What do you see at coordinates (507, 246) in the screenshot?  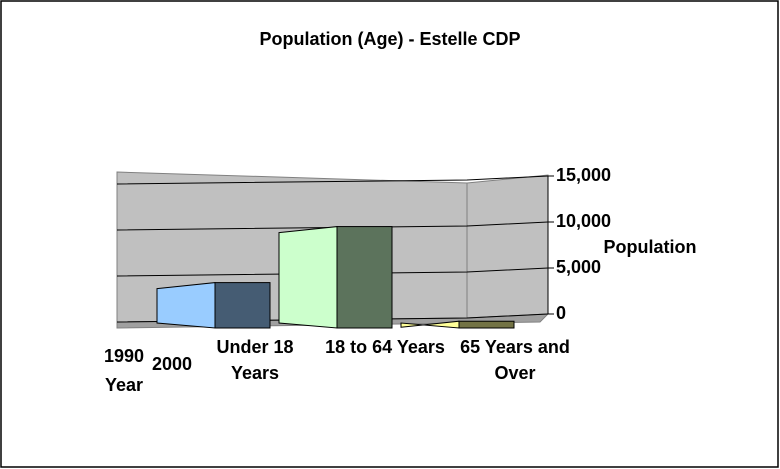 I see `side-wall` at bounding box center [507, 246].